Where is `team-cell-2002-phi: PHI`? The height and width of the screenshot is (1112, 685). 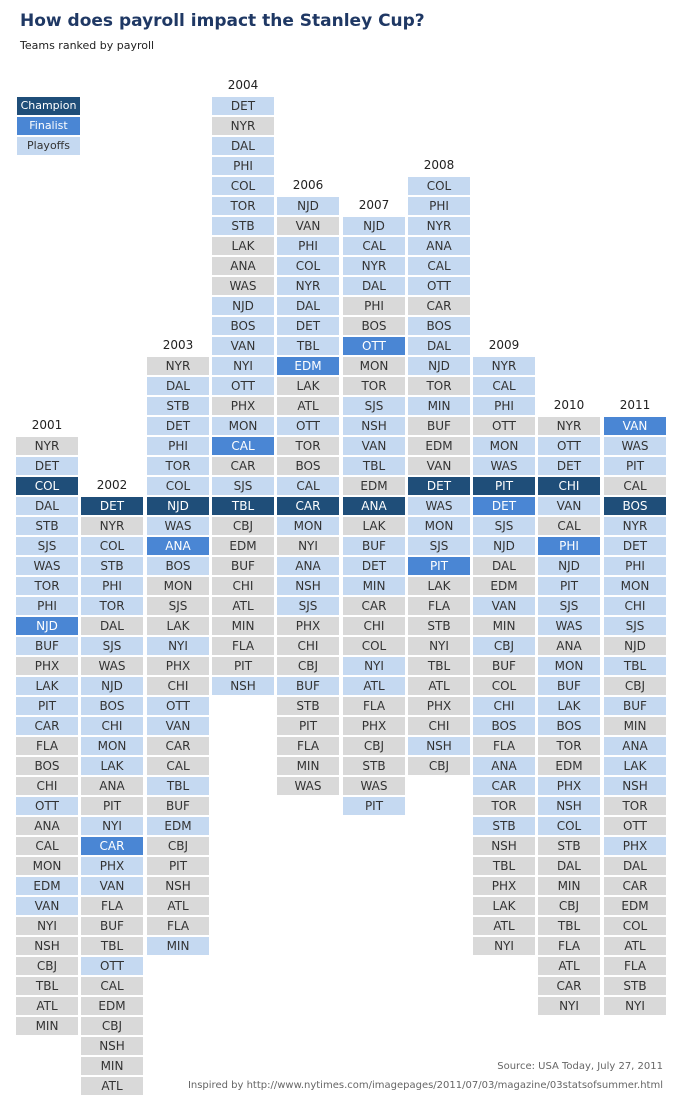
team-cell-2002-phi: PHI is located at coordinates (112, 586).